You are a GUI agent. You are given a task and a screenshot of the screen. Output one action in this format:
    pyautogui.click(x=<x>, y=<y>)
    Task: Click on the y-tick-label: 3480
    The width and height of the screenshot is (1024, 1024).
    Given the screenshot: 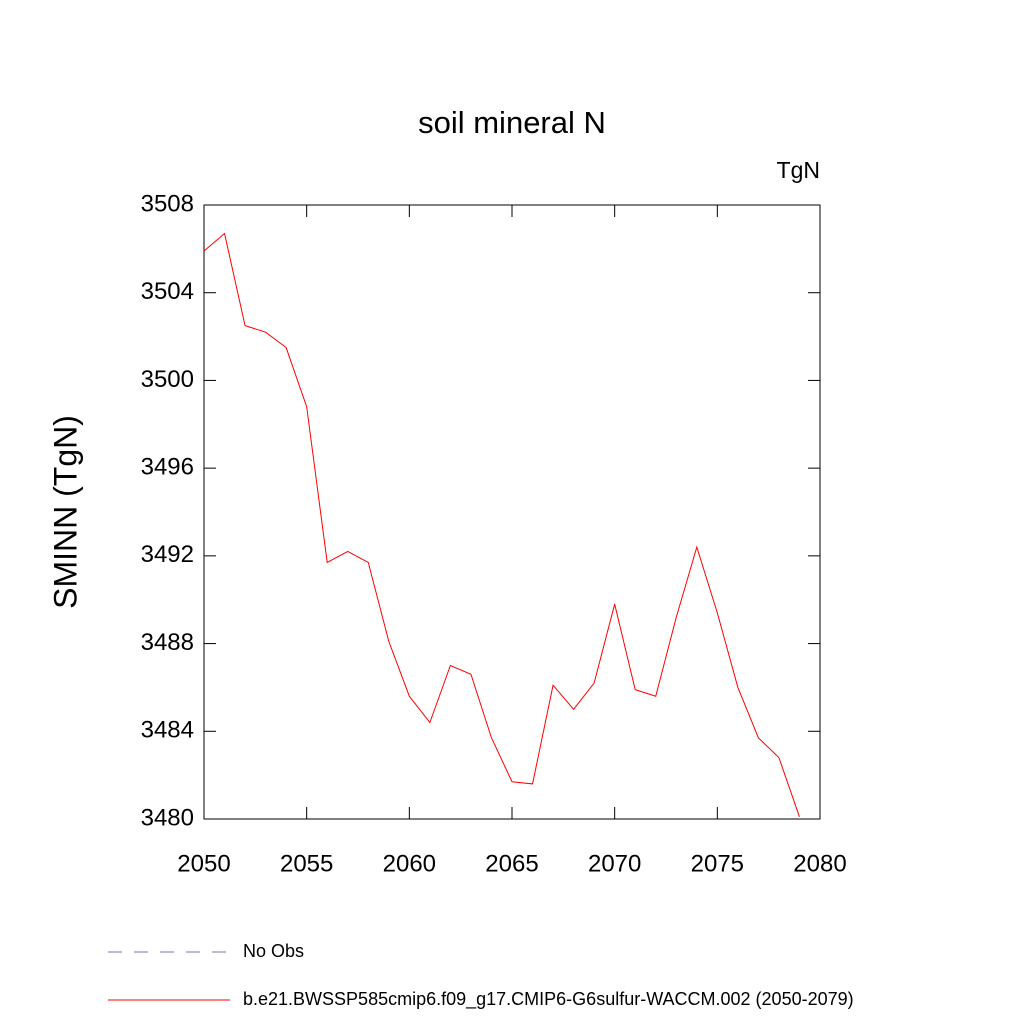 What is the action you would take?
    pyautogui.click(x=167, y=817)
    